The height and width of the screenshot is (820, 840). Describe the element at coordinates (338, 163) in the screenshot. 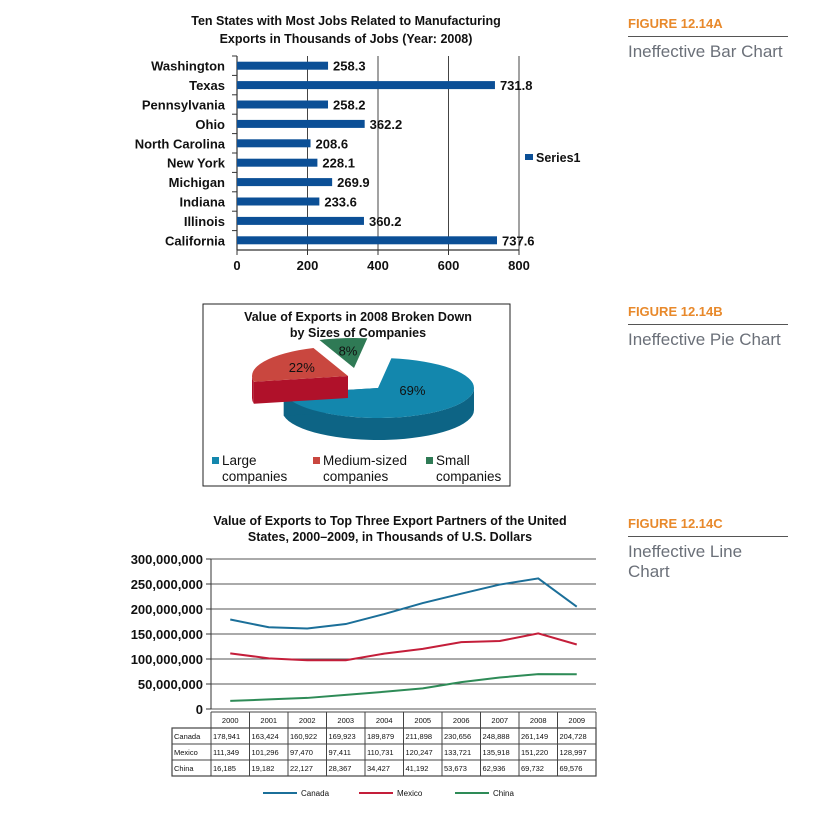

I see `data-label: 228.1` at that location.